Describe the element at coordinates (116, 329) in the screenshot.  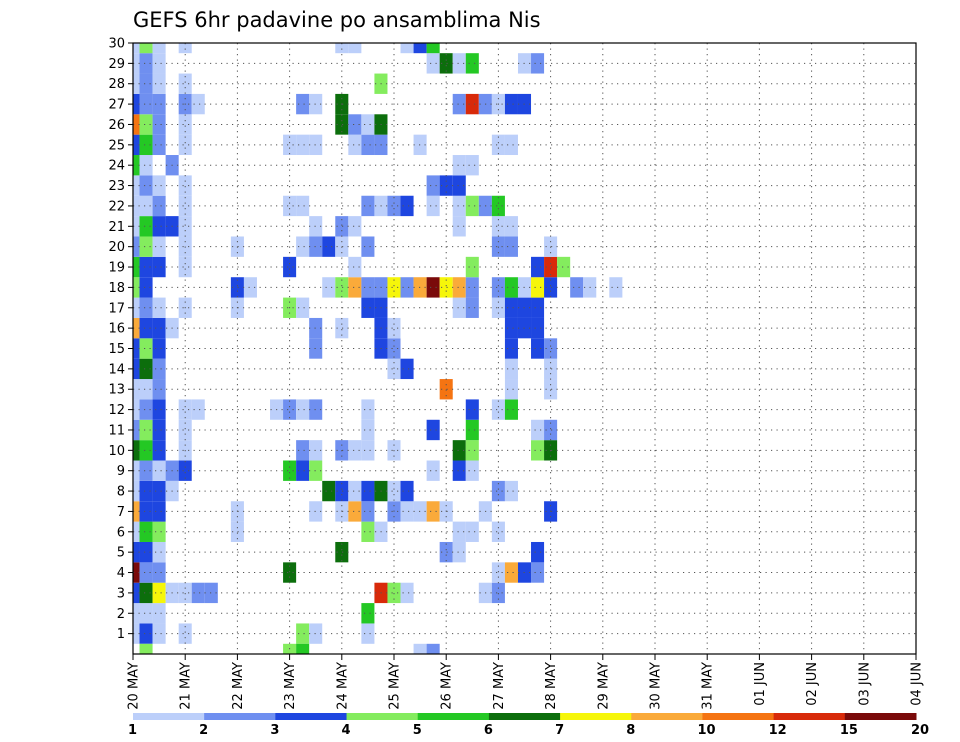
I see `y-tick-label: 16` at that location.